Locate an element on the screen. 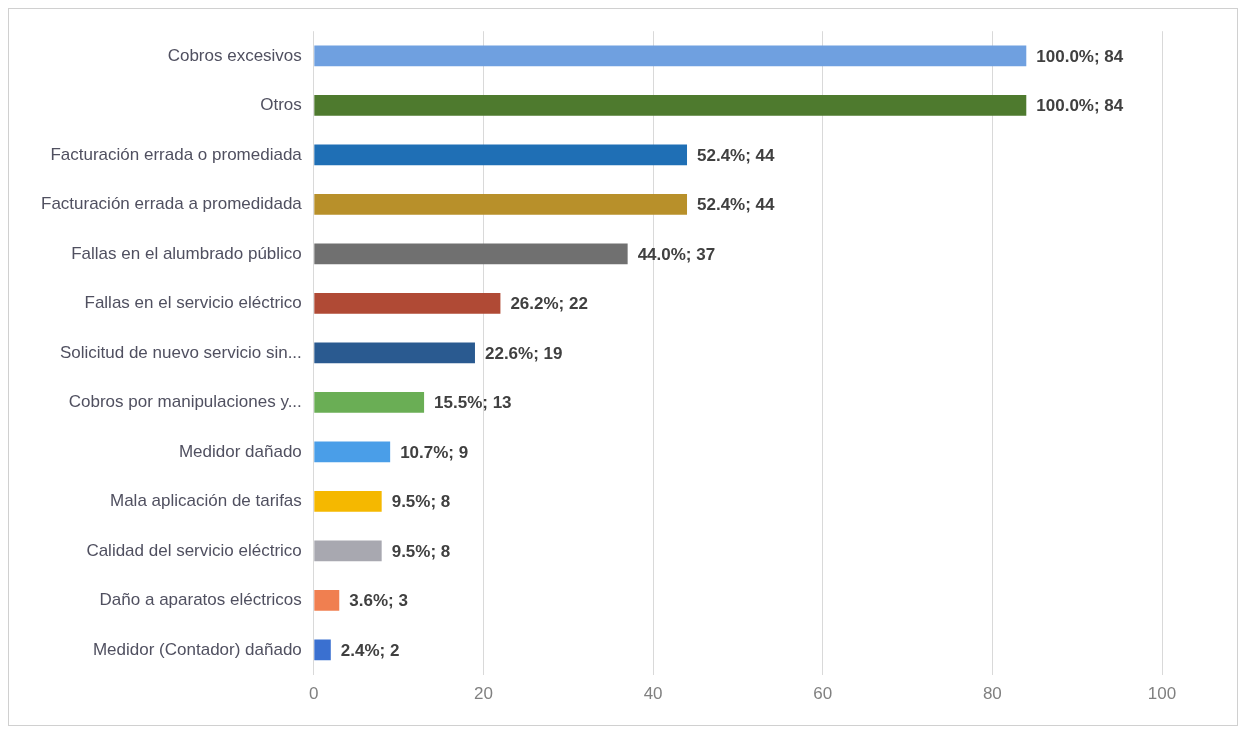 This screenshot has height=734, width=1246. y-tick-label: Facturación errada a promedidada is located at coordinates (171, 204).